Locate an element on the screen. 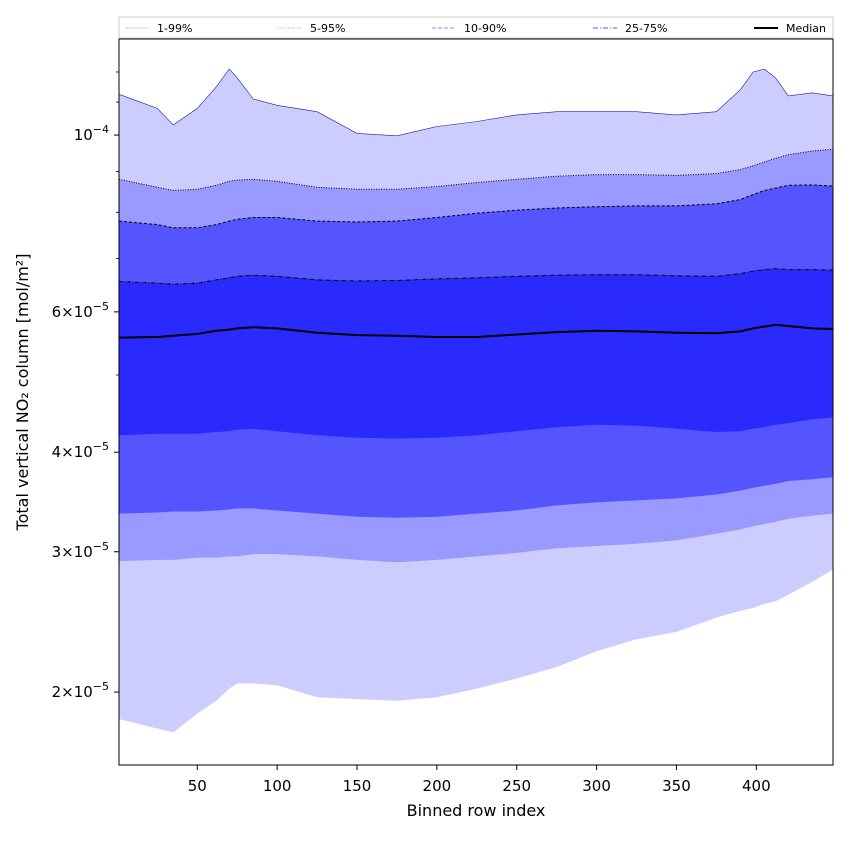 The height and width of the screenshot is (850, 850). x-tick-label: 300 is located at coordinates (596, 786).